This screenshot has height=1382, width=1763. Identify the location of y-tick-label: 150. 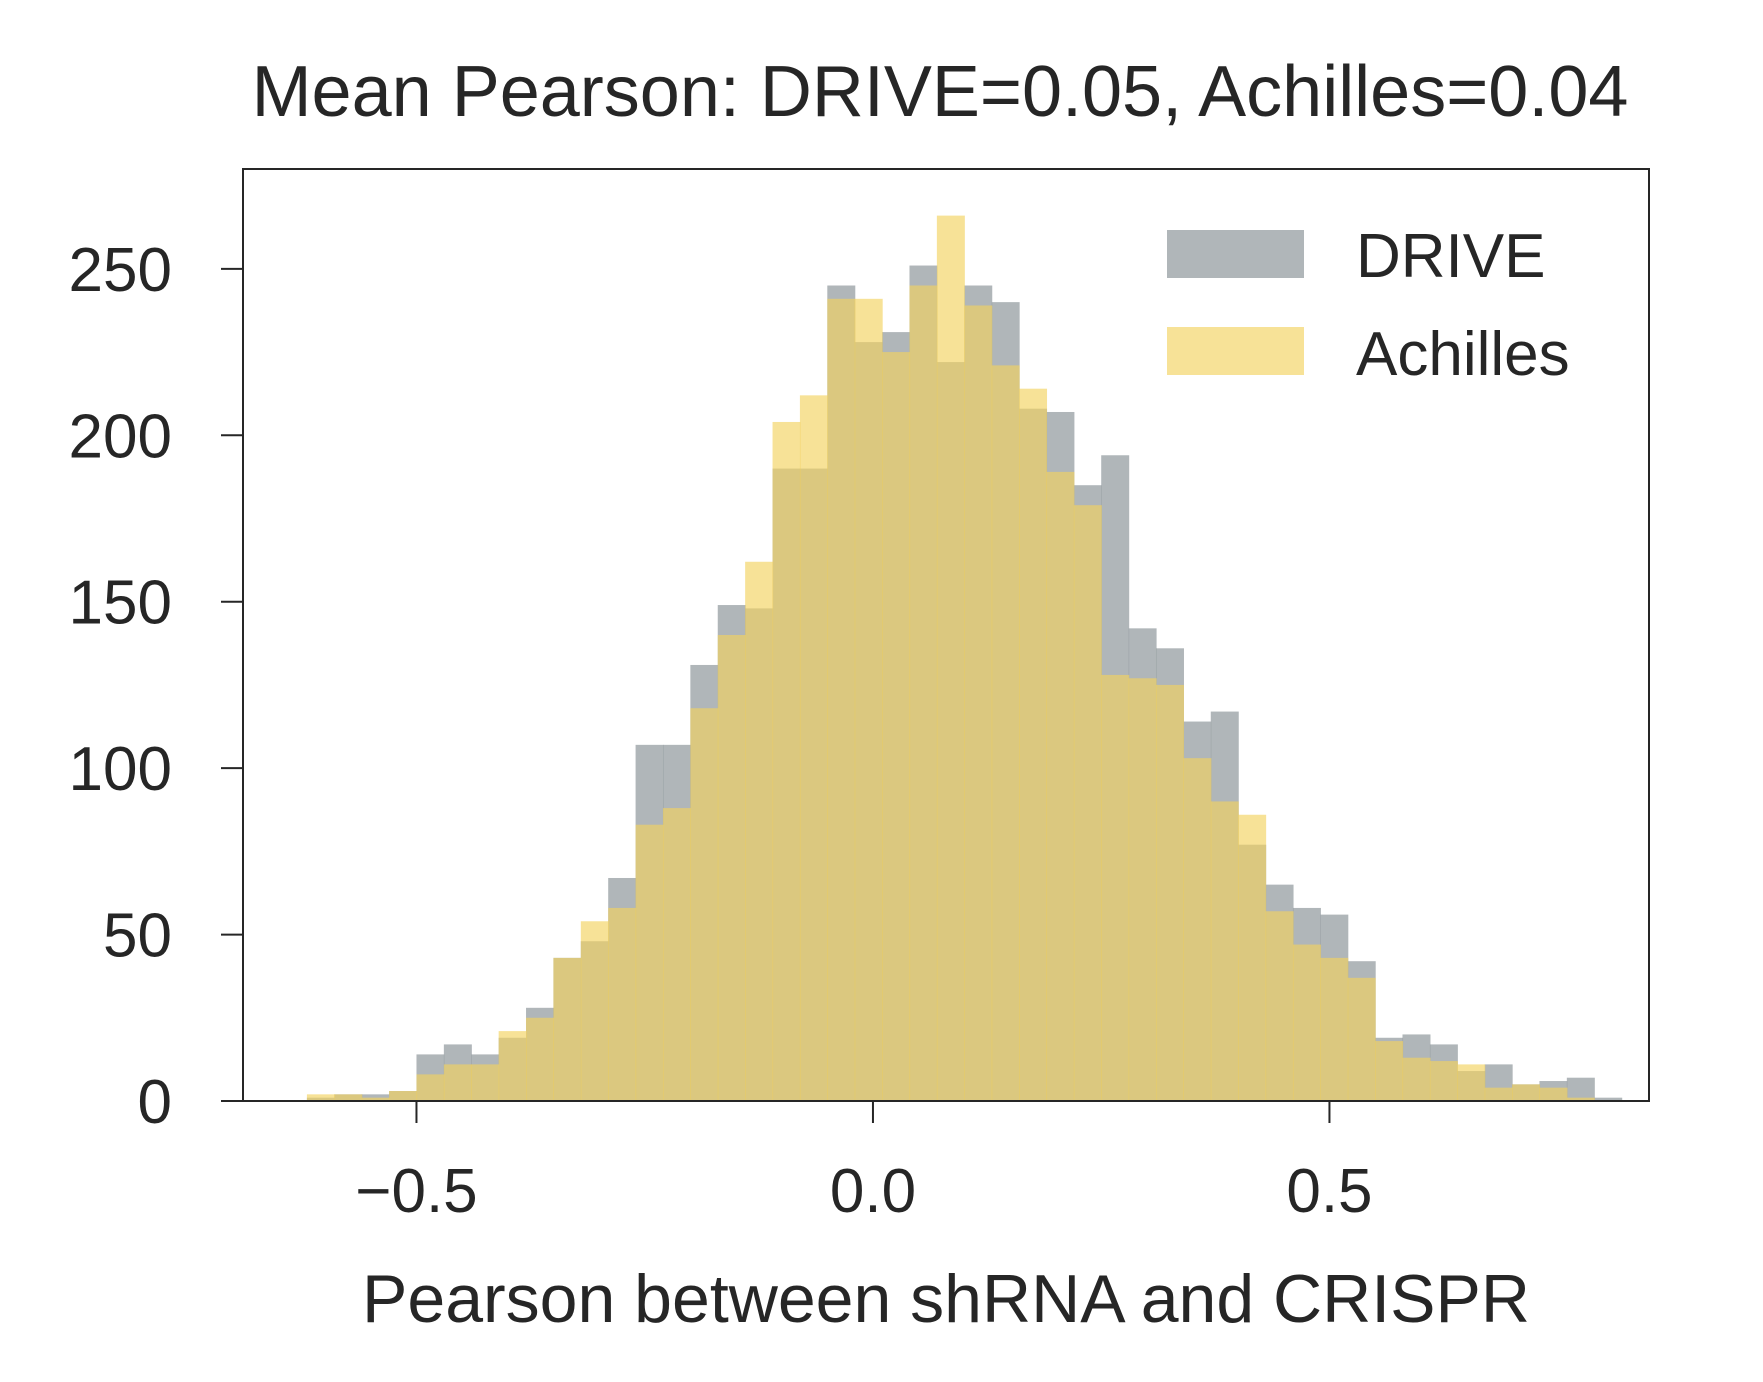
(120, 603).